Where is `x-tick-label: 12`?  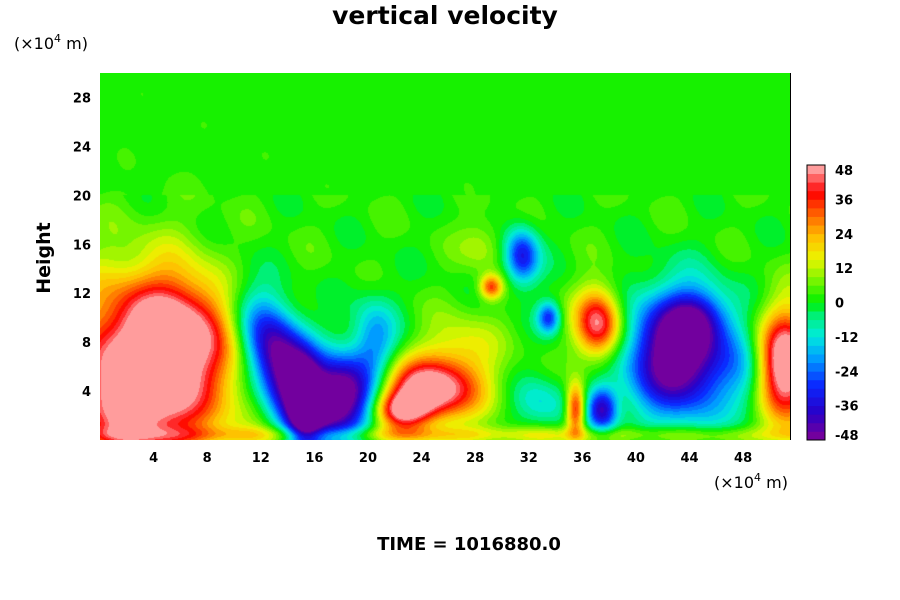
x-tick-label: 12 is located at coordinates (261, 458).